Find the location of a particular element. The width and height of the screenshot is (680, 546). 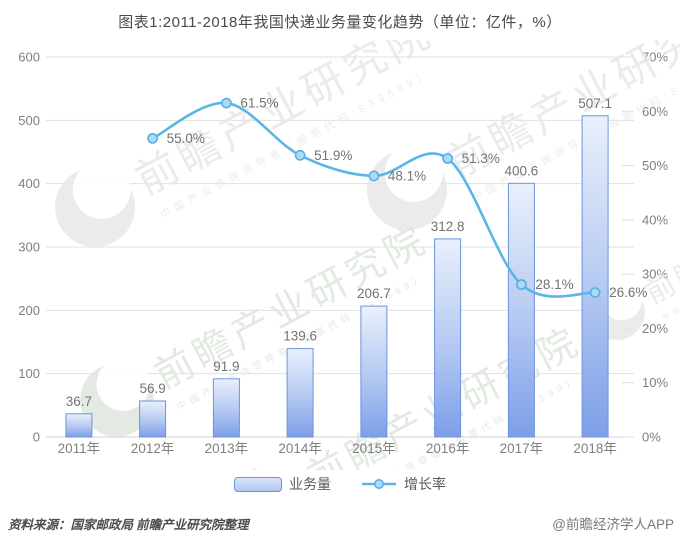

svg-text: 51.3% is located at coordinates (481, 158).